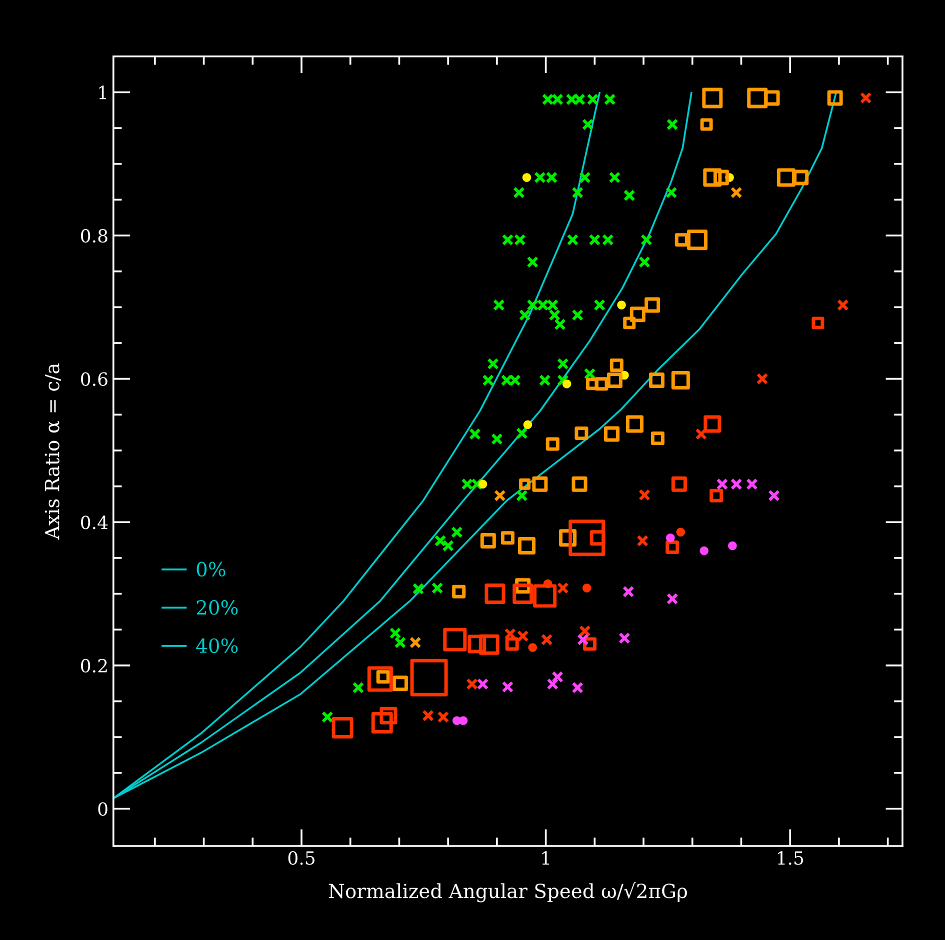  What do you see at coordinates (545, 858) in the screenshot?
I see `x-tick-label: 1` at bounding box center [545, 858].